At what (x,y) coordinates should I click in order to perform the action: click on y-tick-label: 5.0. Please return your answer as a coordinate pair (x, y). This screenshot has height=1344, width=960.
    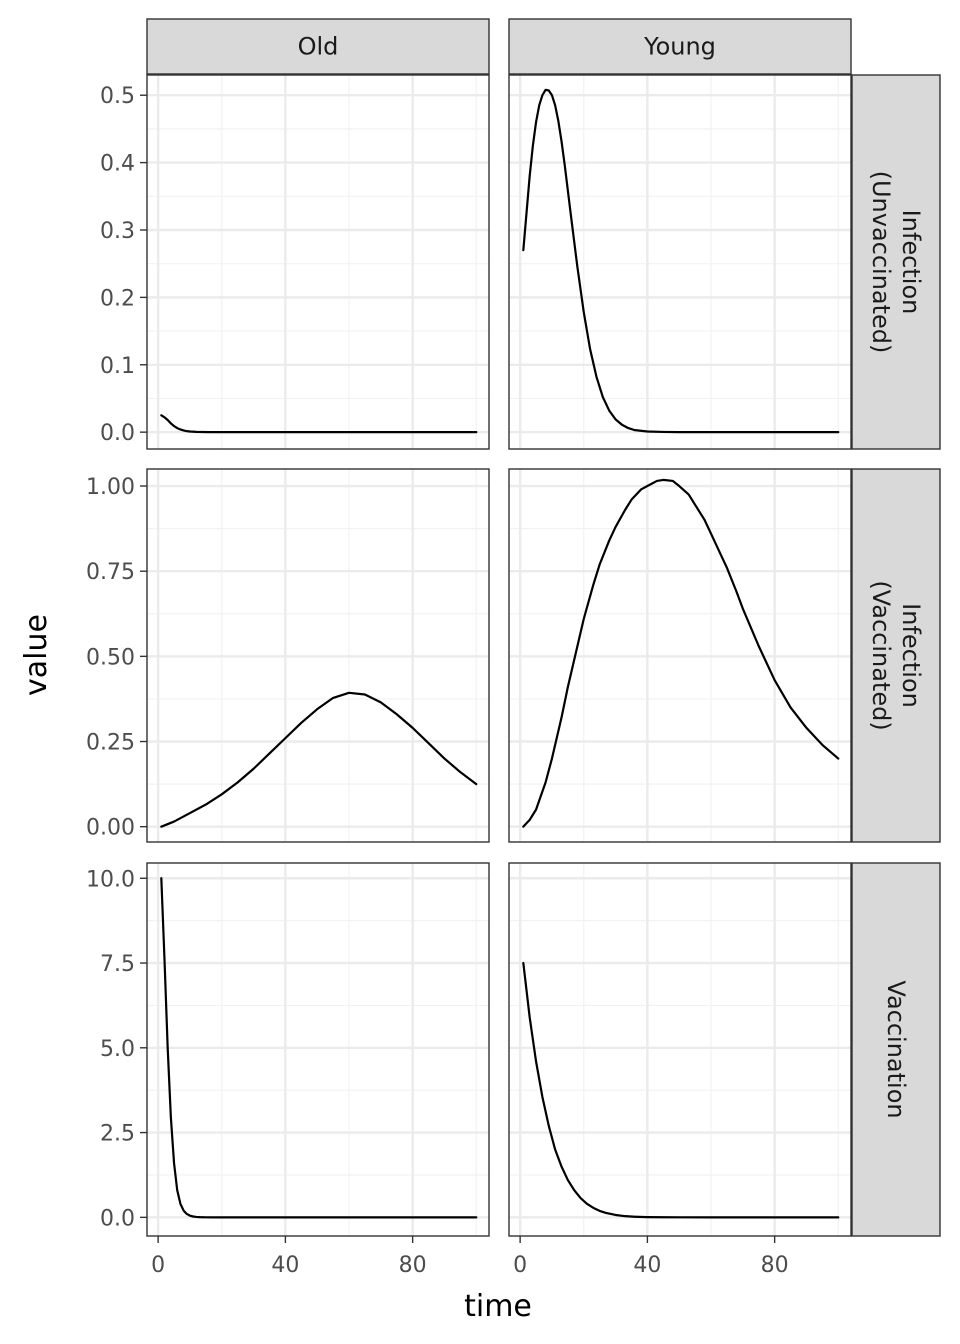
    Looking at the image, I should click on (117, 1049).